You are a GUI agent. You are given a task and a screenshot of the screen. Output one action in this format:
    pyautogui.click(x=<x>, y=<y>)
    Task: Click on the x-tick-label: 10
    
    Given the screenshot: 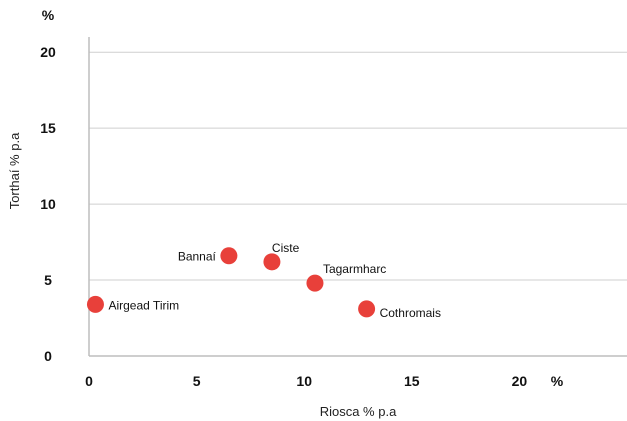 What is the action you would take?
    pyautogui.click(x=304, y=381)
    